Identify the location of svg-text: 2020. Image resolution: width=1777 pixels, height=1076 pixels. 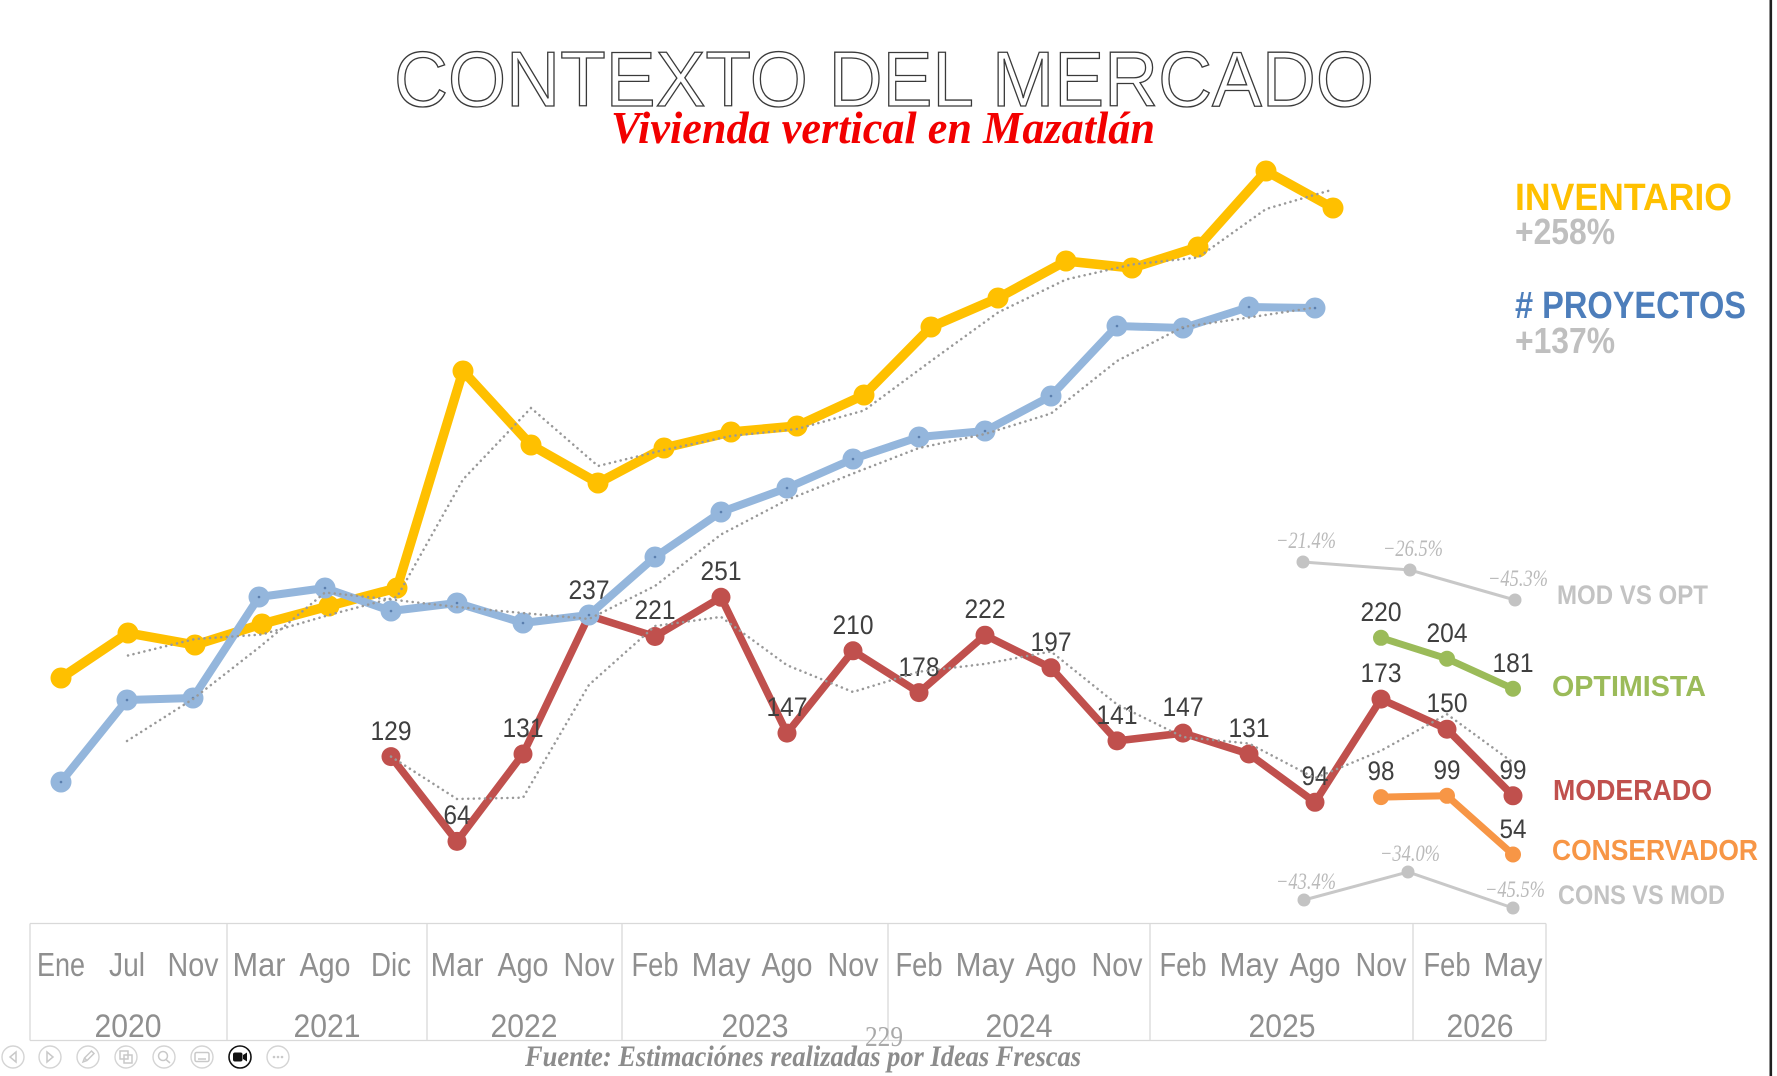
(128, 1026).